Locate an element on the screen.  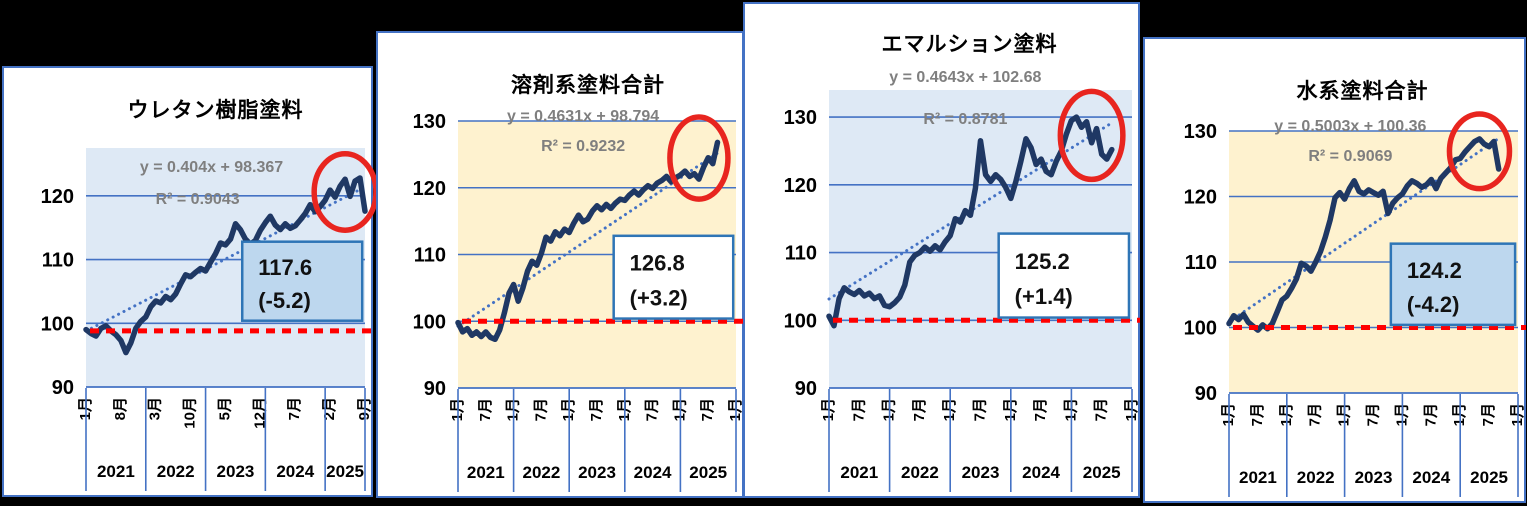
trend-equation-label: y = 0.404x + 98.367 is located at coordinates (211, 167).